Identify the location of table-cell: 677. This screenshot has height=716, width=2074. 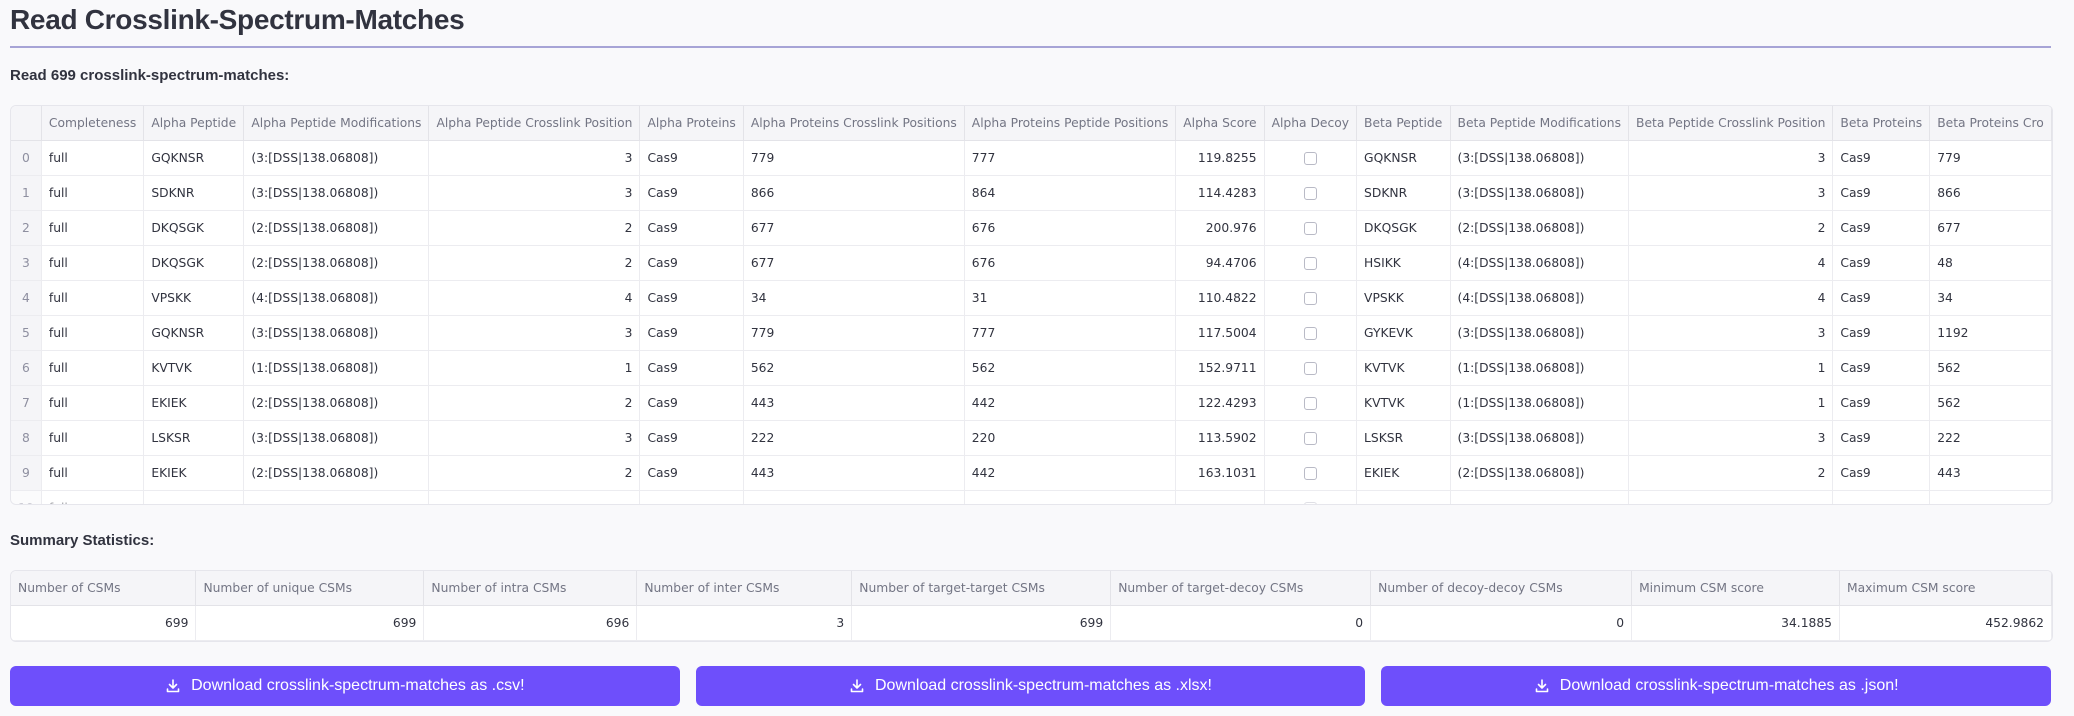
(1990, 228).